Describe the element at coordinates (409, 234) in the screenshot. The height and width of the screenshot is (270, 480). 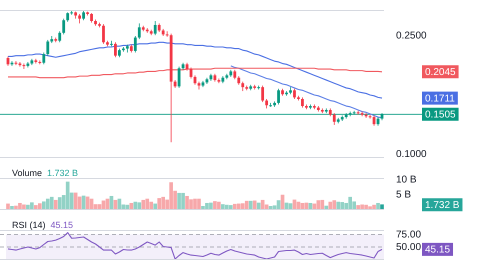
I see `y-tick-label: 75.00` at that location.